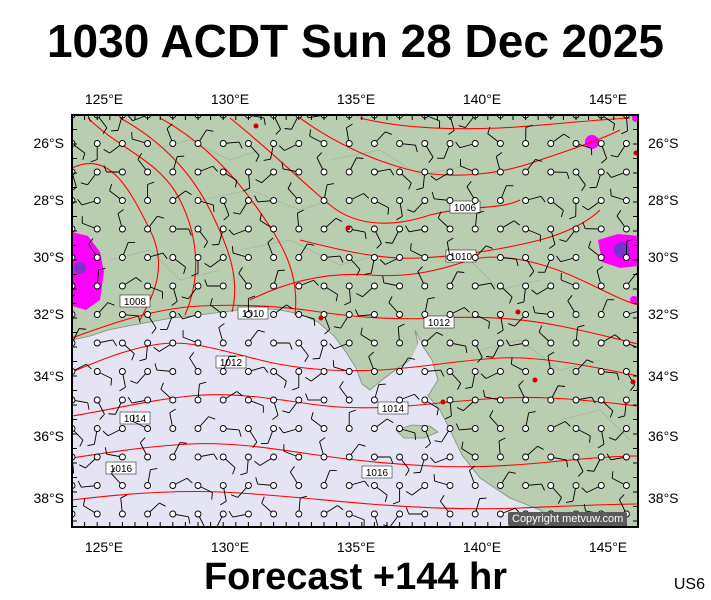 Image resolution: width=711 pixels, height=600 pixels. I want to click on isobar-label: 1016, so click(121, 469).